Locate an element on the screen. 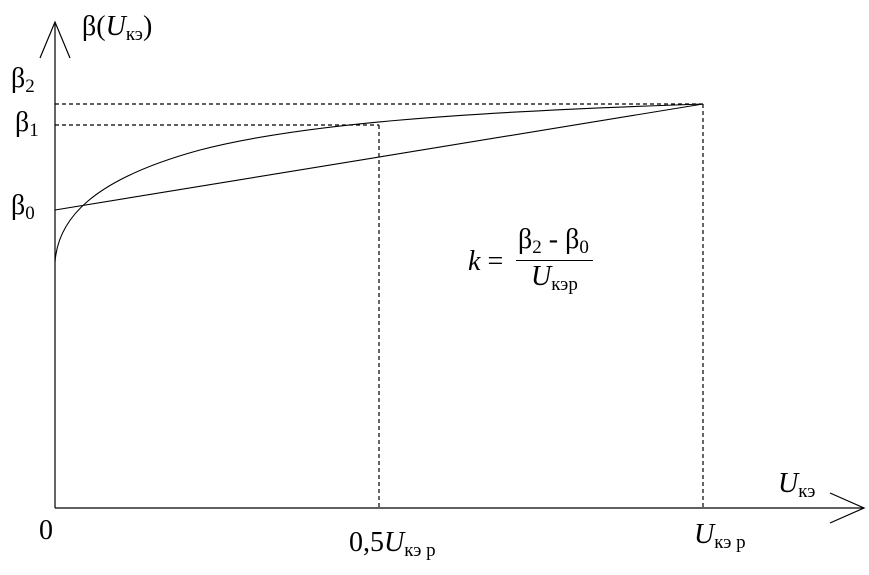 The height and width of the screenshot is (575, 869). beta2-label: β2 is located at coordinates (23, 80).